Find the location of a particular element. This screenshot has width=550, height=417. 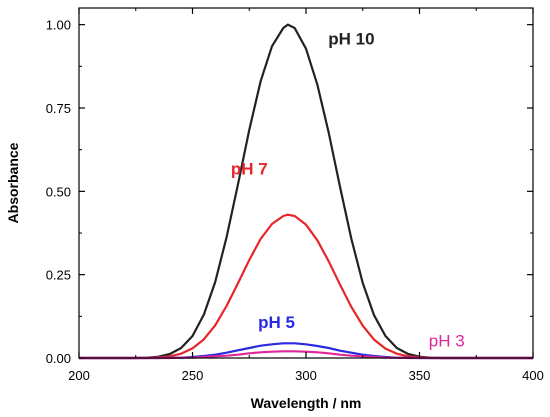

y-axis-title: Absorbance is located at coordinates (13, 182).